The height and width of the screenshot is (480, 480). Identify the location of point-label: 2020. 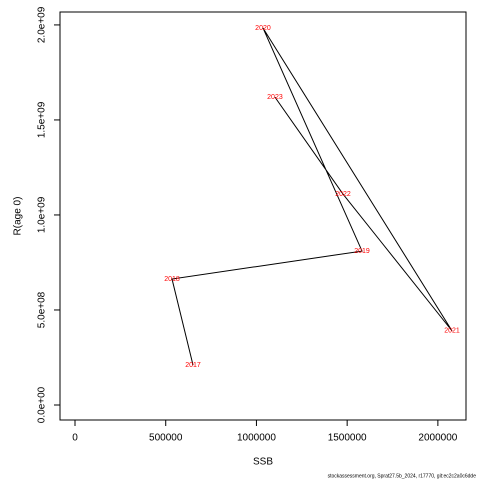
(263, 28).